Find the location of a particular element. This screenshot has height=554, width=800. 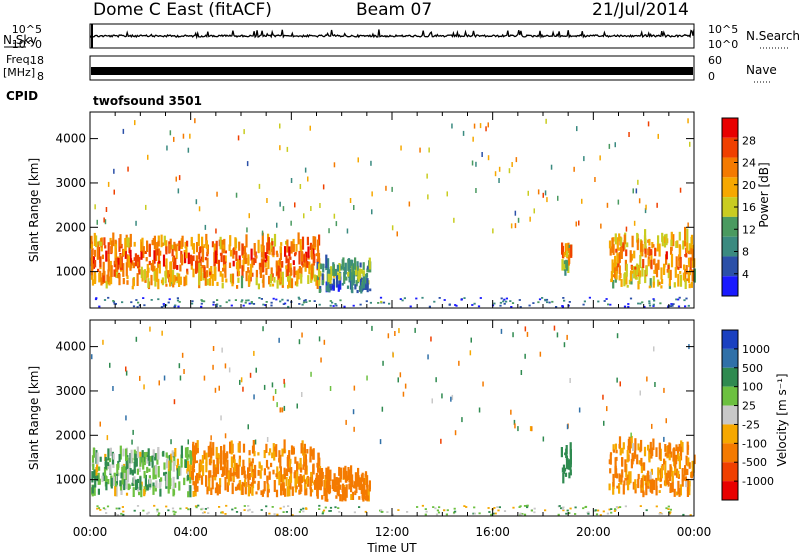

colorbar-segment is located at coordinates (730, 147).